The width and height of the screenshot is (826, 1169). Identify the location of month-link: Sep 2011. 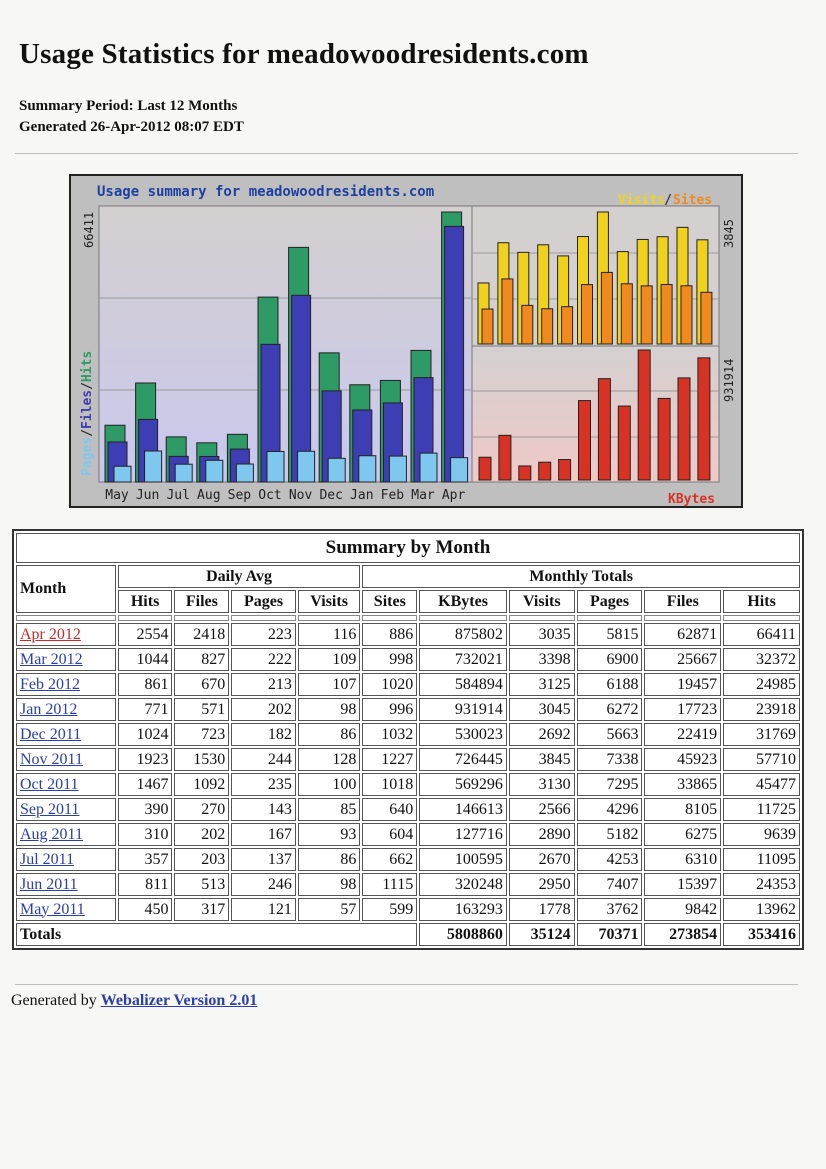
(50, 809).